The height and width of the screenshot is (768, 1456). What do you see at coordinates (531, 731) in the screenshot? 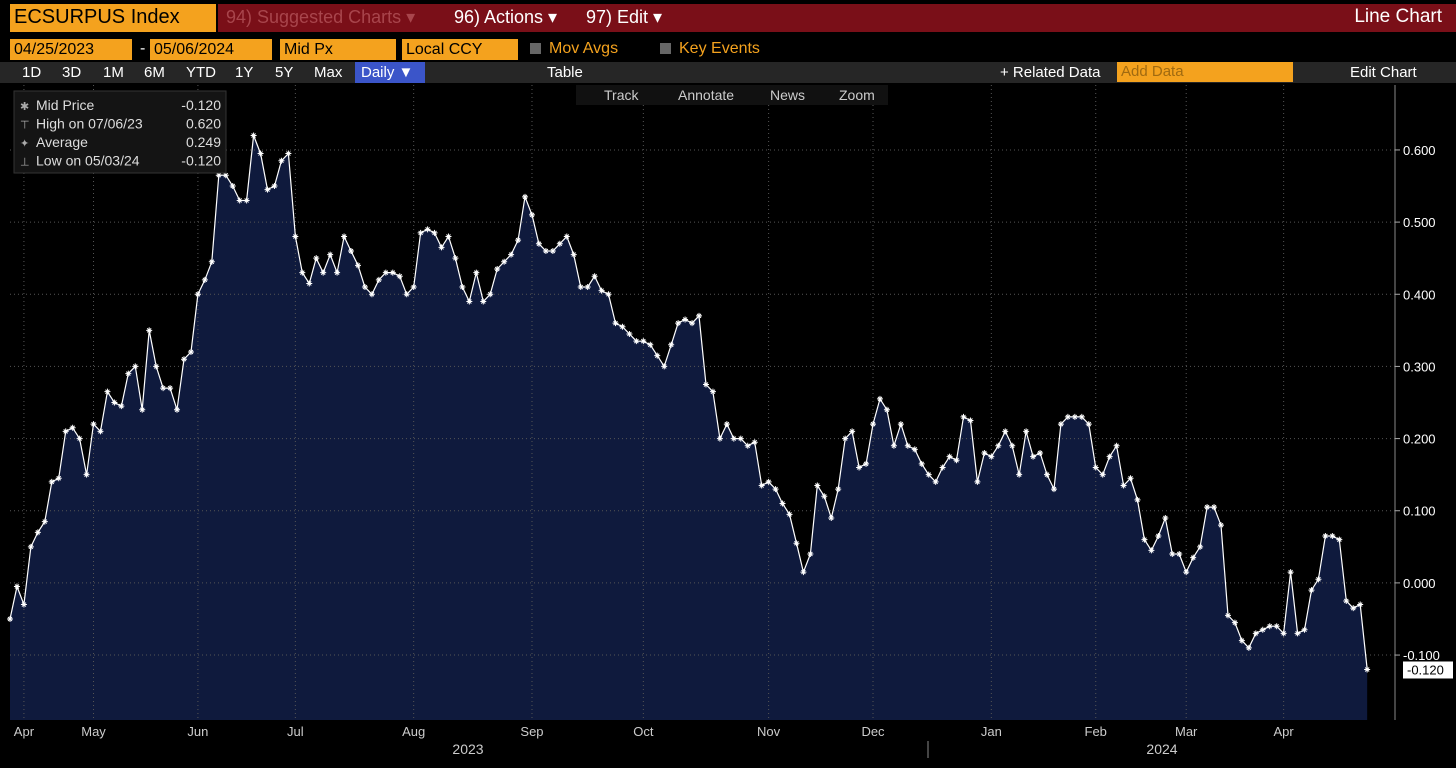
I see `x-tick-label: Sep` at bounding box center [531, 731].